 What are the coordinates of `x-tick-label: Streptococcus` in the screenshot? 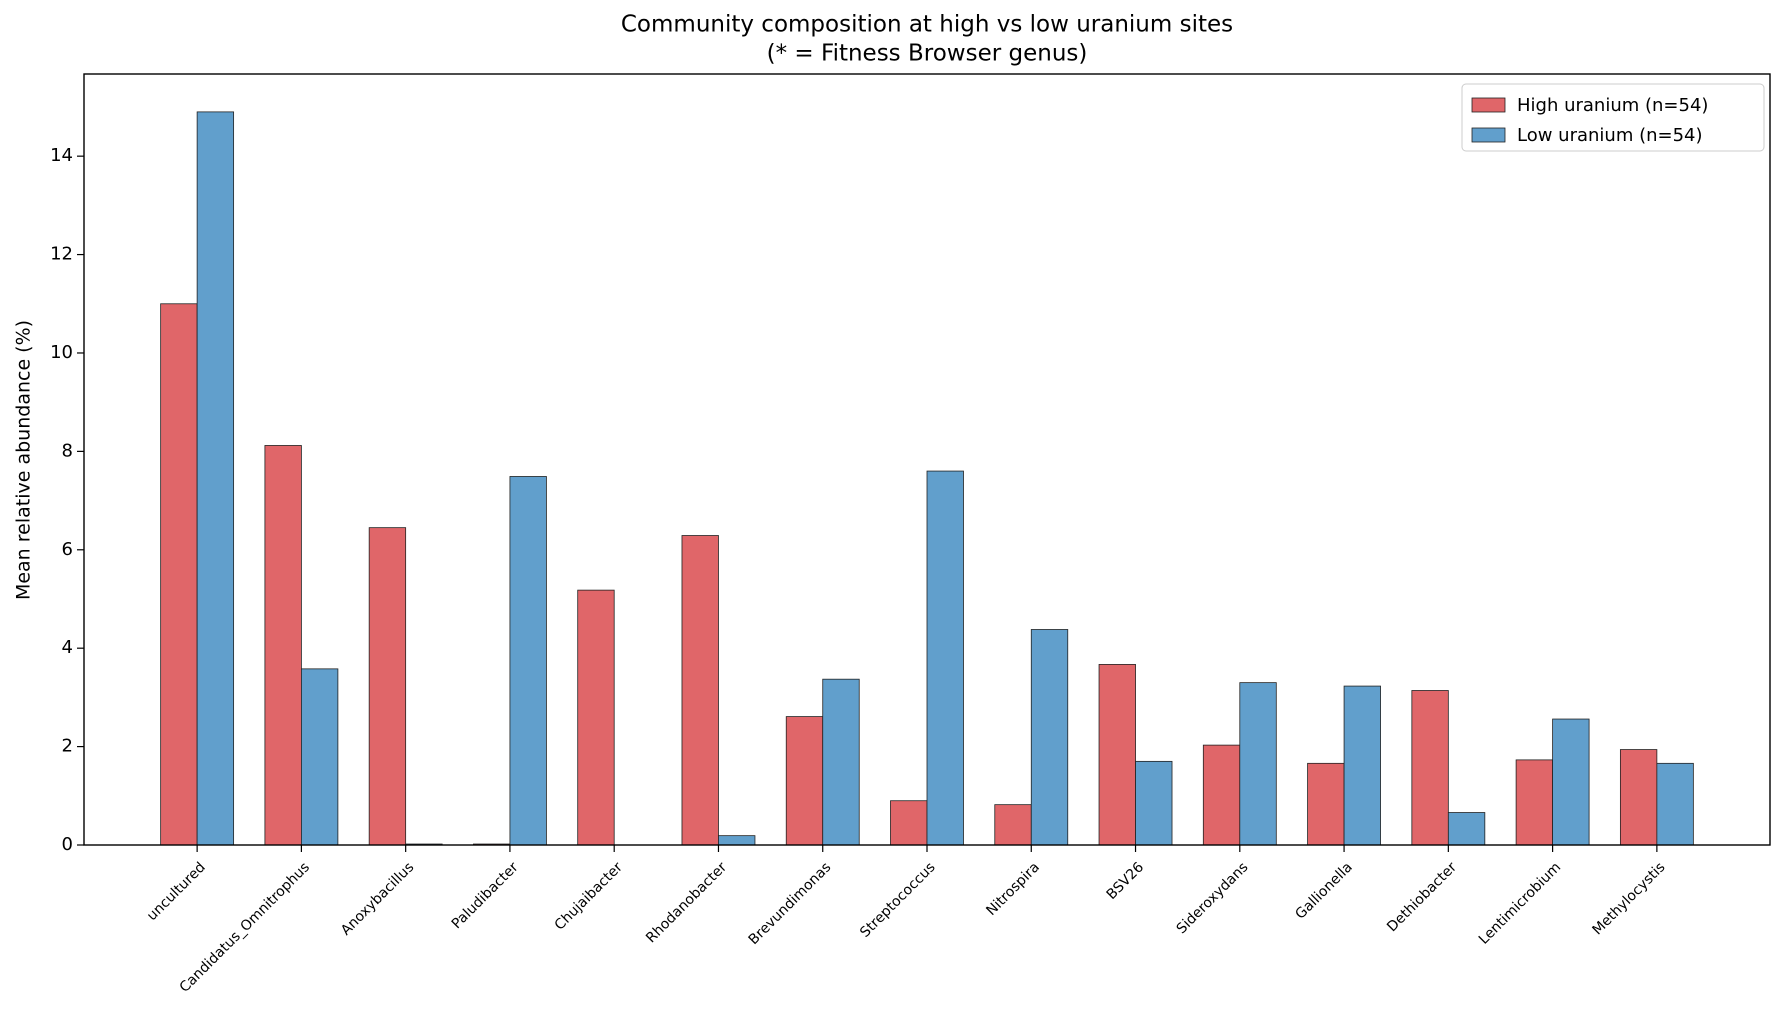 It's located at (897, 899).